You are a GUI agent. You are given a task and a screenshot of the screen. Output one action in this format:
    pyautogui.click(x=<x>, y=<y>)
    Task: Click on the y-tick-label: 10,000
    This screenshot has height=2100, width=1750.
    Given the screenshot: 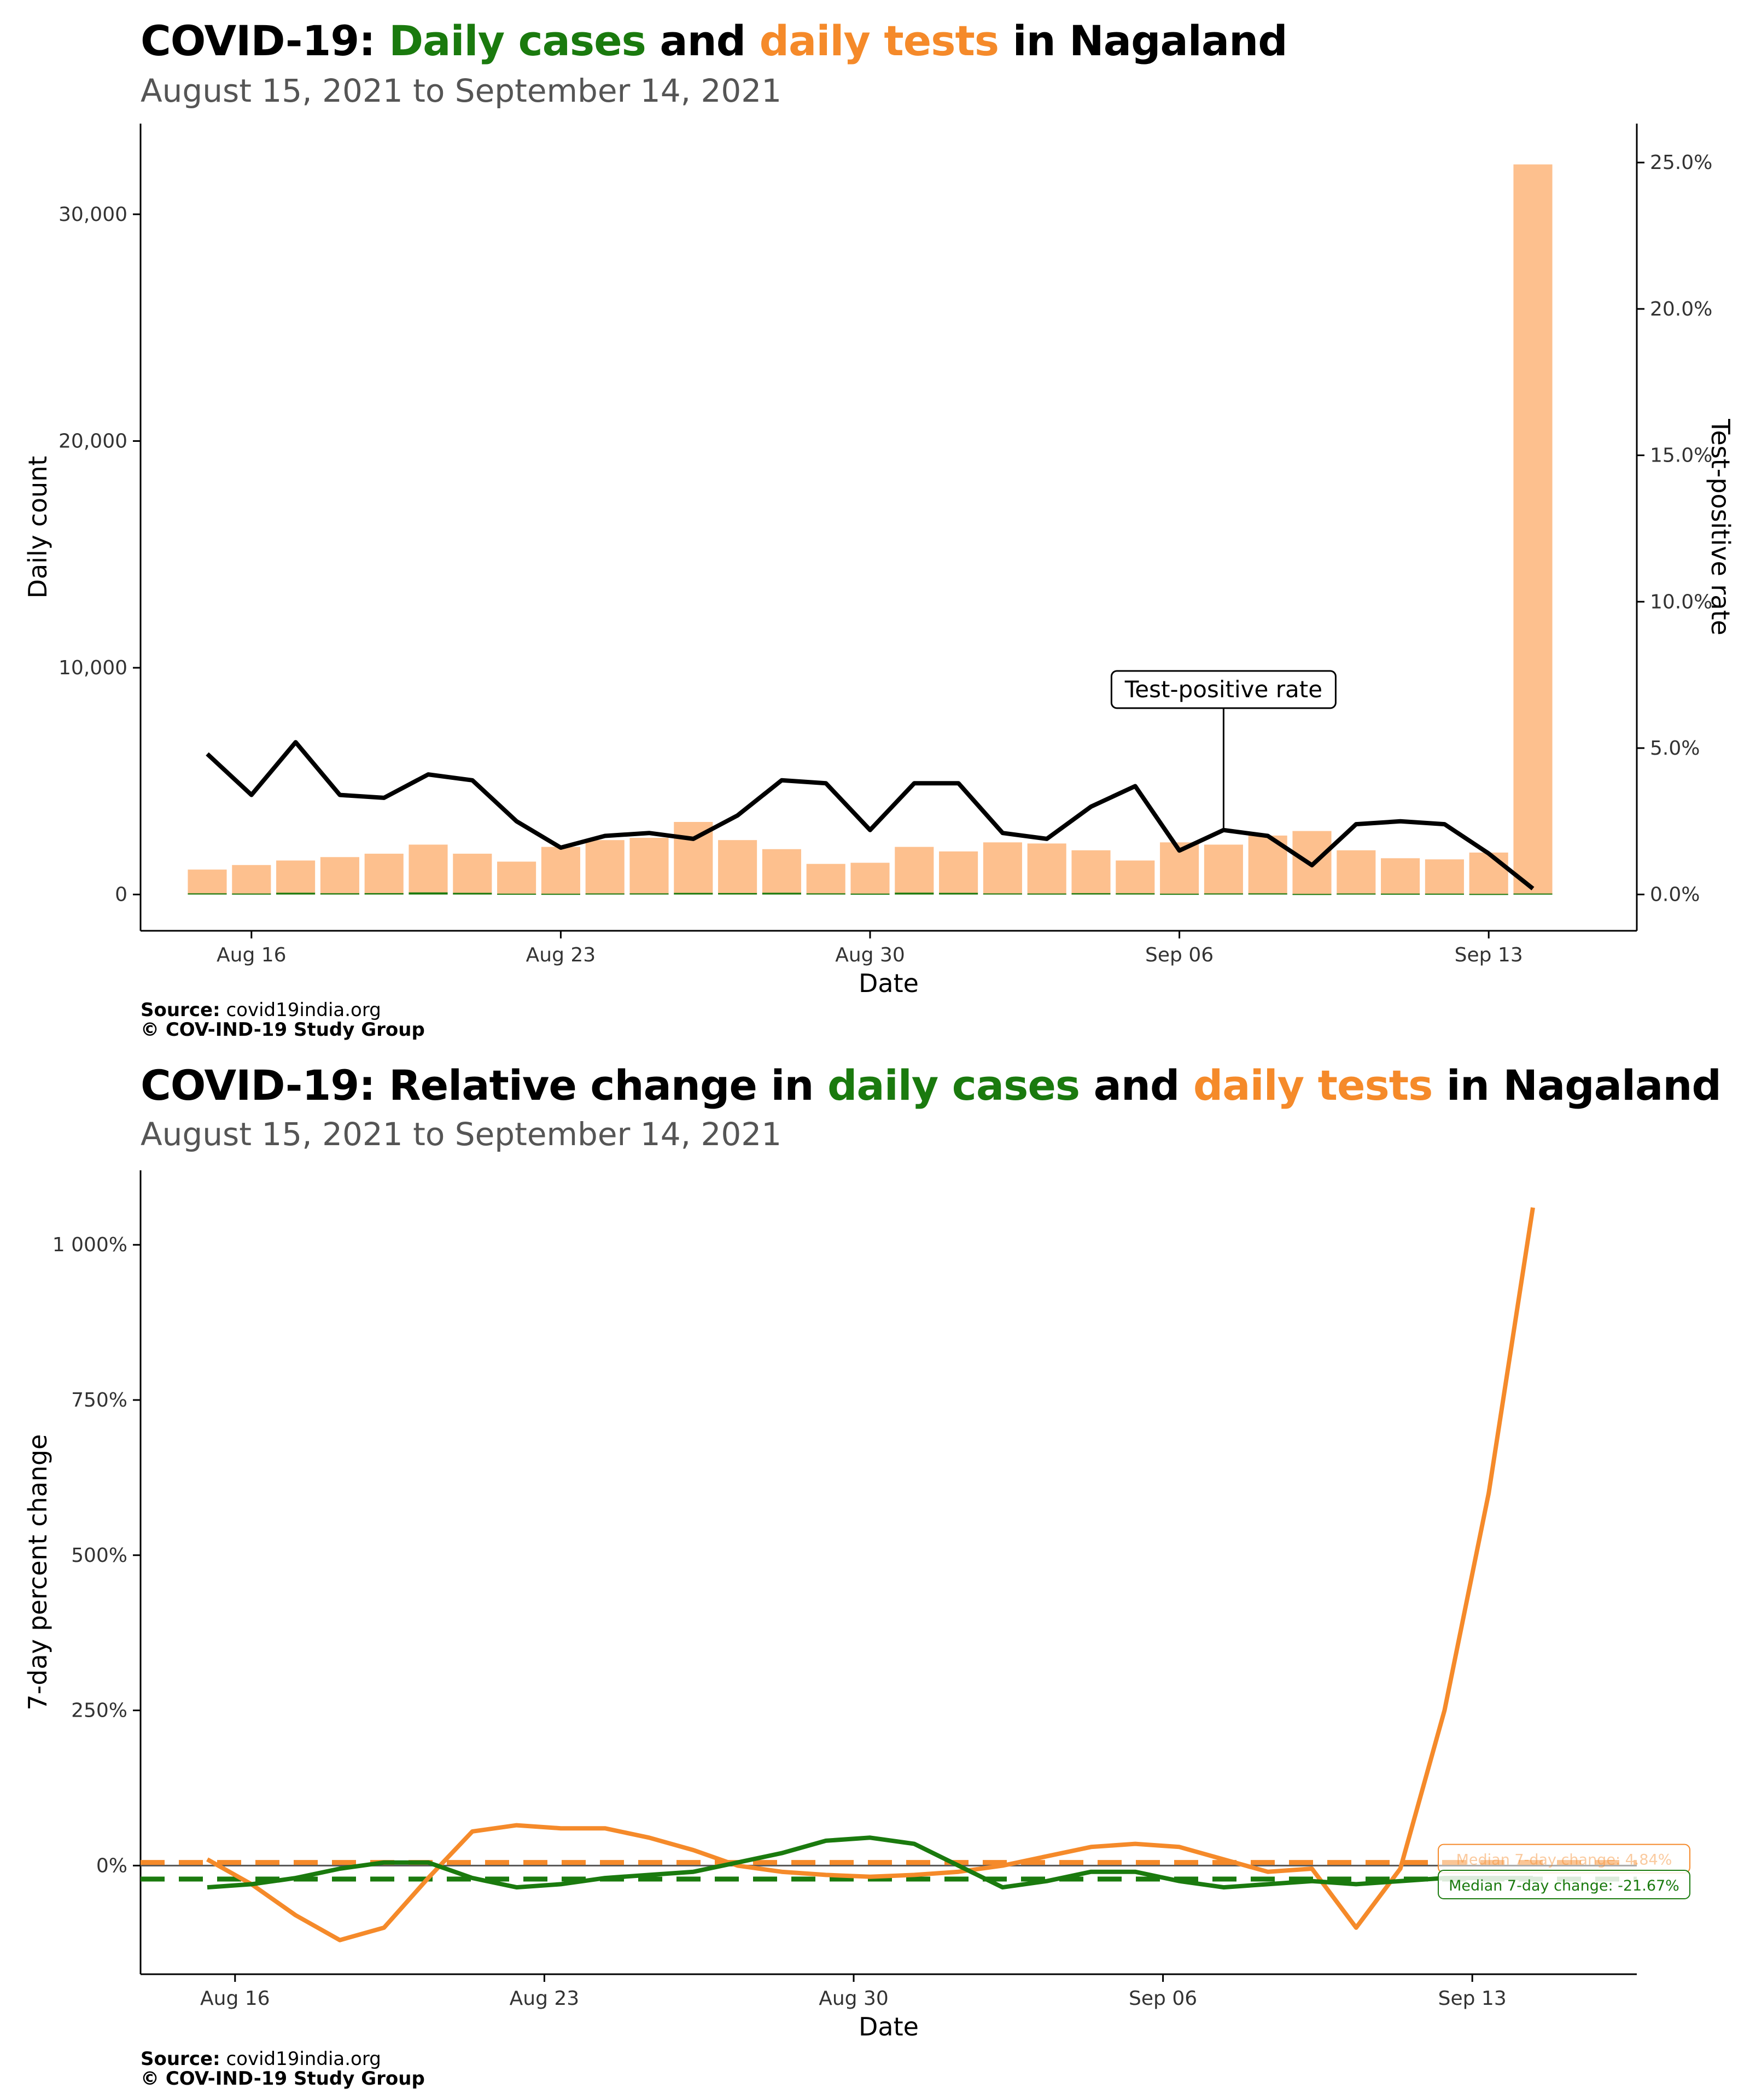 What is the action you would take?
    pyautogui.click(x=93, y=668)
    